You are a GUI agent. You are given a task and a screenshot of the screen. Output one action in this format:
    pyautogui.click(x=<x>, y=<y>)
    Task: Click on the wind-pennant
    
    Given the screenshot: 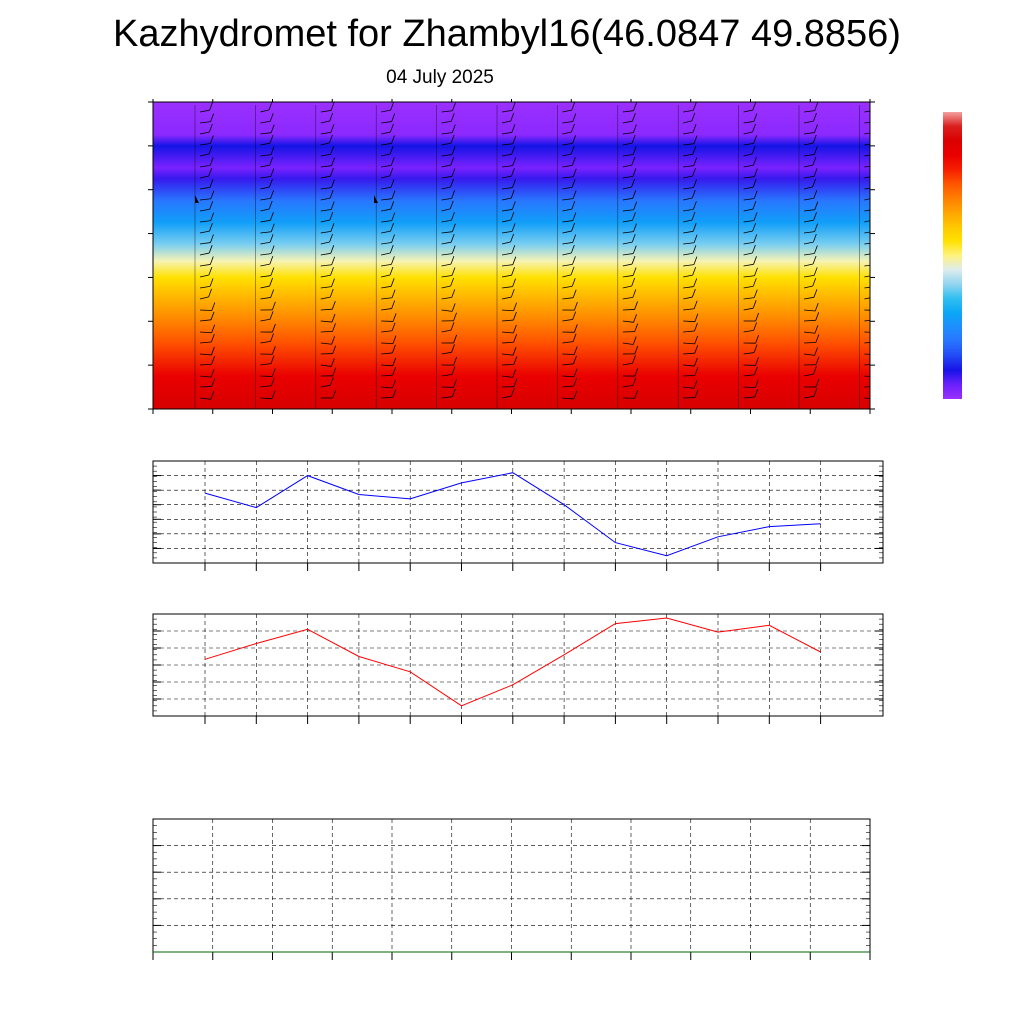 What is the action you would take?
    pyautogui.click(x=376, y=199)
    